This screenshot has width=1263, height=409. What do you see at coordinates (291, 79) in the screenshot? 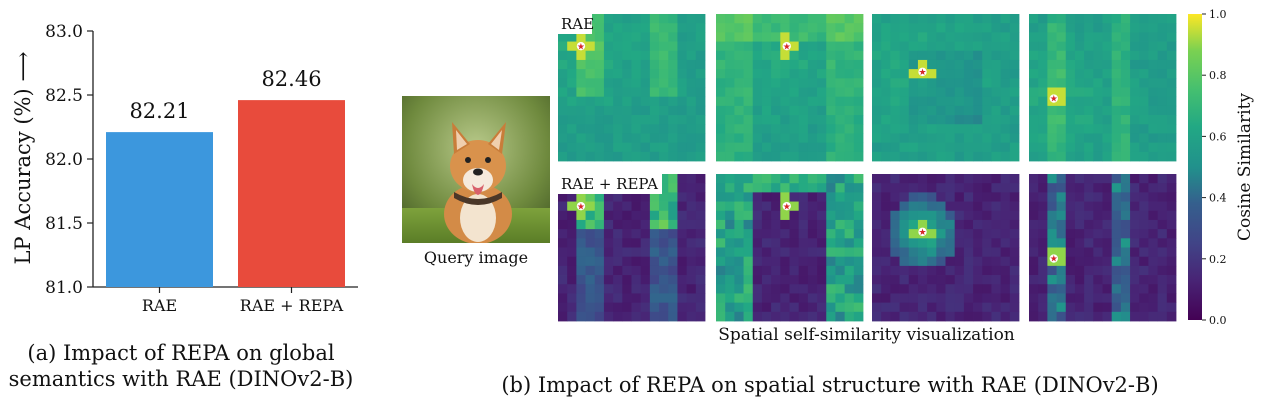
I see `bar-value-label: 82.46` at bounding box center [291, 79].